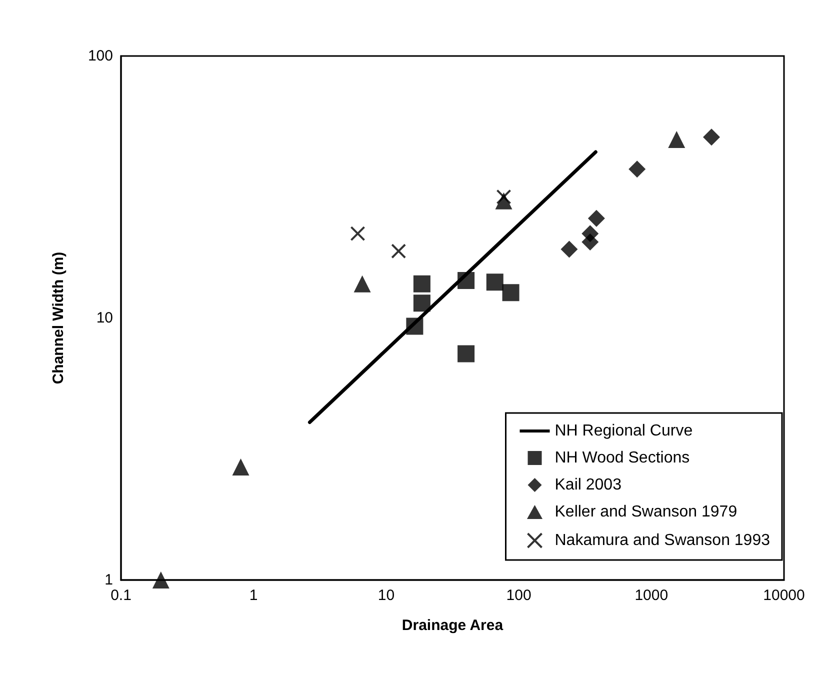 This screenshot has height=673, width=828. What do you see at coordinates (588, 485) in the screenshot?
I see `legend-label: Kail 2003` at bounding box center [588, 485].